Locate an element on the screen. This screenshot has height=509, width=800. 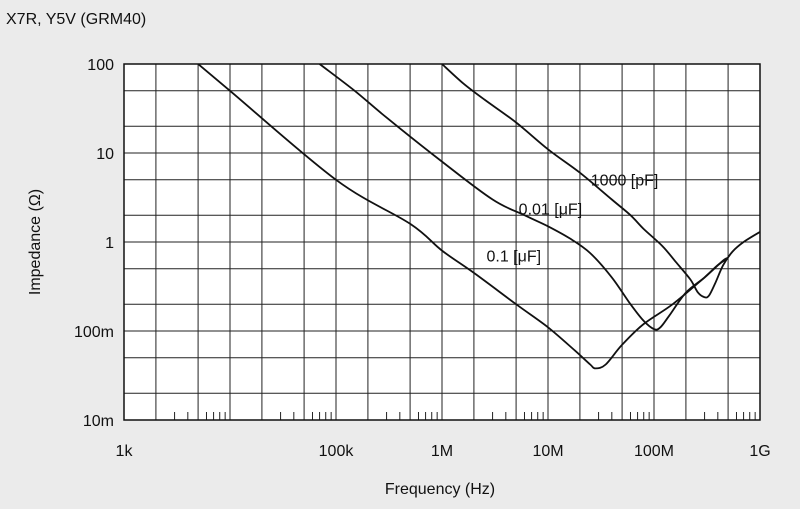
chart-title: X7R, Y5V (GRM40) is located at coordinates (76, 19).